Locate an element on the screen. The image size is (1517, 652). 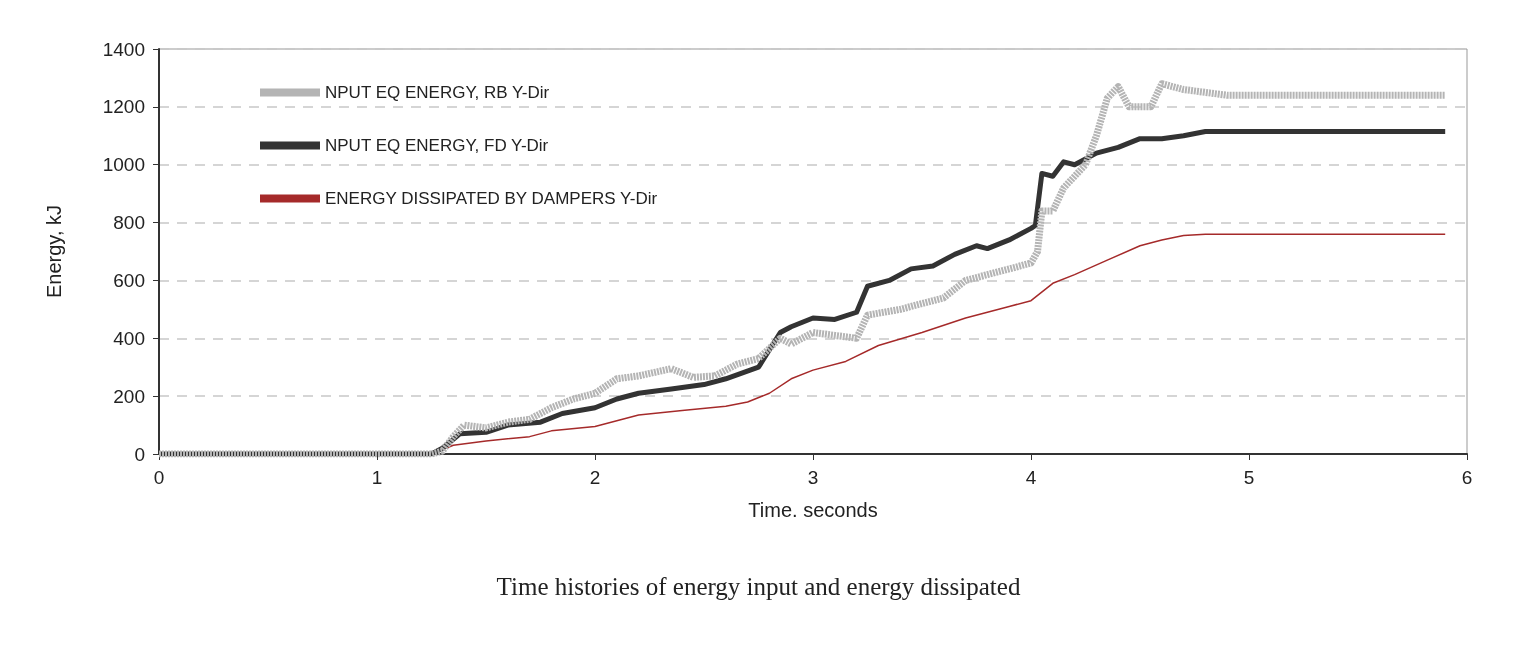
legend-label: NPUT EQ ENERGY, RB Y-Dir is located at coordinates (437, 92).